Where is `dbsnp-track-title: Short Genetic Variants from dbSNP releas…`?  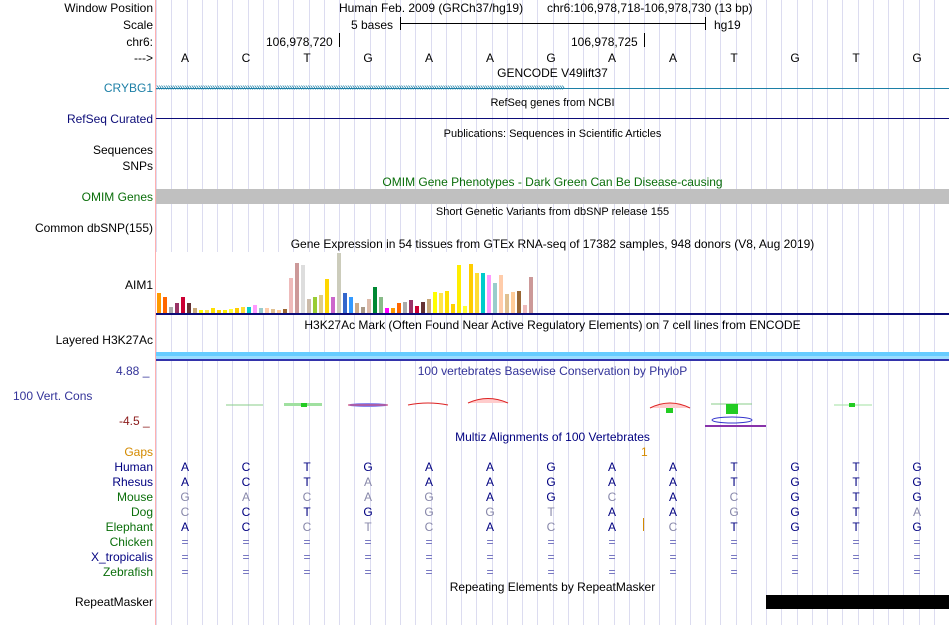
dbsnp-track-title: Short Genetic Variants from dbSNP releas… is located at coordinates (552, 212).